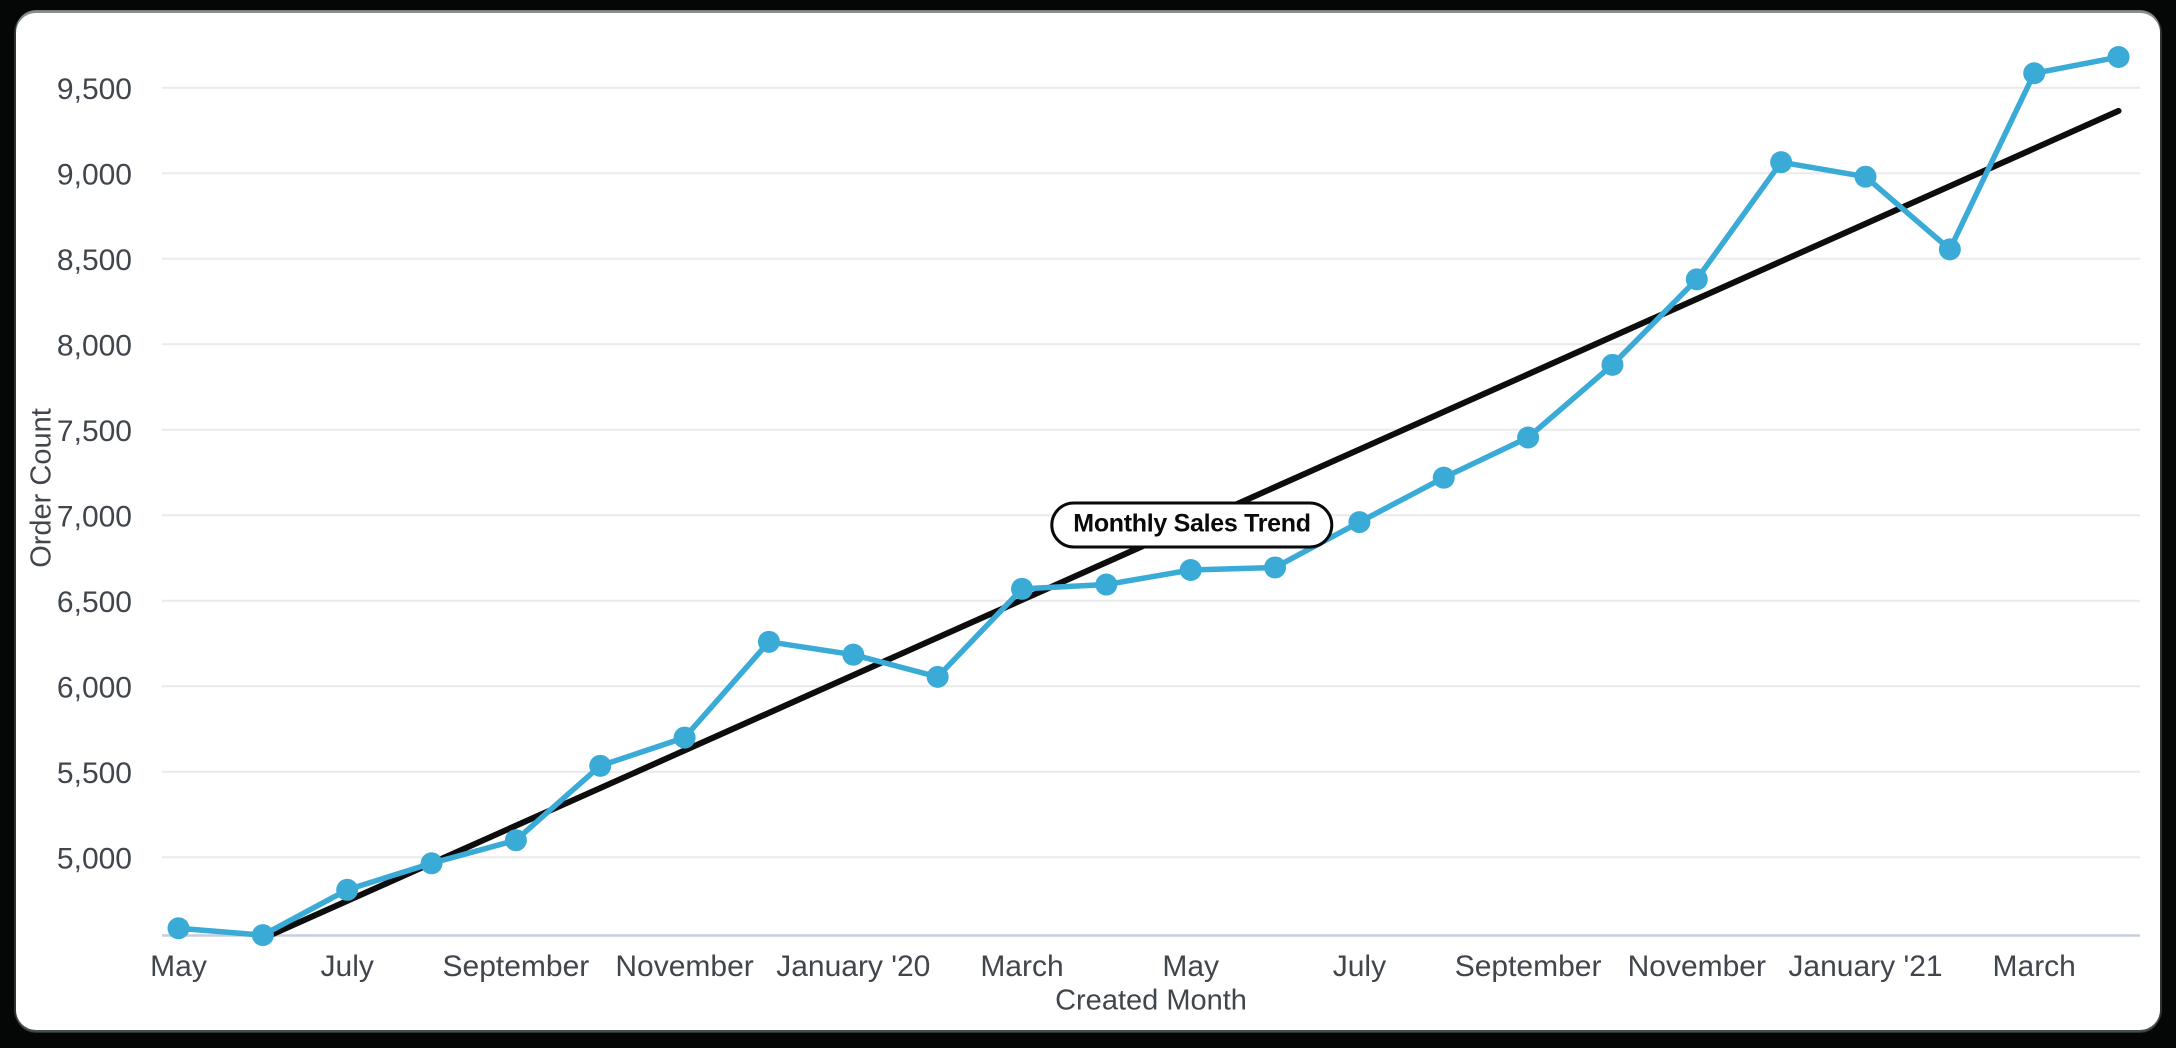 The height and width of the screenshot is (1048, 2176). I want to click on y-tick-label: 5,000, so click(94, 858).